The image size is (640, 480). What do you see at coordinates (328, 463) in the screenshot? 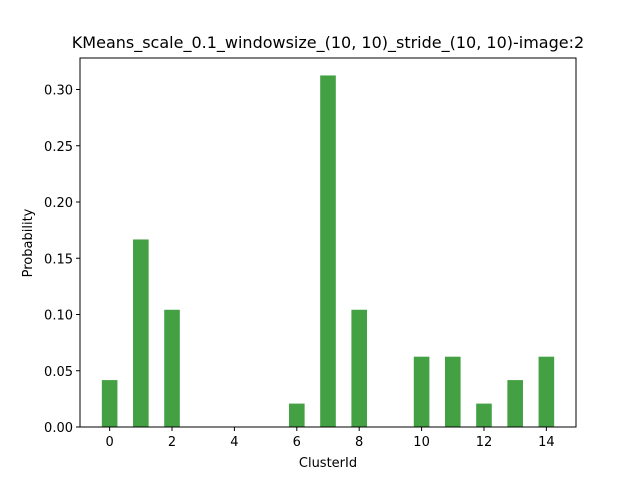
I see `x-axis-label: ClusterId` at bounding box center [328, 463].